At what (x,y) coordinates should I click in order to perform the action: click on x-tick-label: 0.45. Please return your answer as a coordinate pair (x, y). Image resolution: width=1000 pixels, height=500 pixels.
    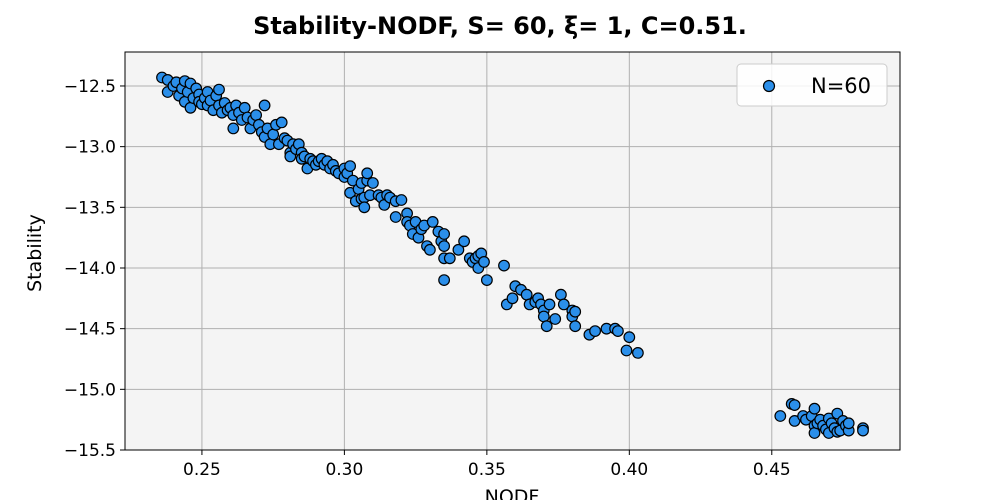
    Looking at the image, I should click on (772, 470).